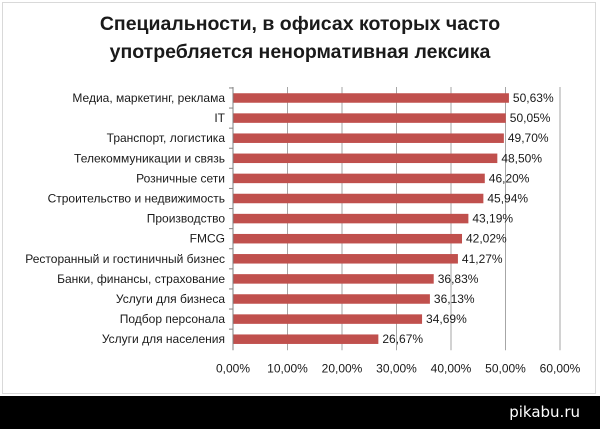 The width and height of the screenshot is (600, 429). What do you see at coordinates (287, 368) in the screenshot?
I see `x-tick-label: 10,00%` at bounding box center [287, 368].